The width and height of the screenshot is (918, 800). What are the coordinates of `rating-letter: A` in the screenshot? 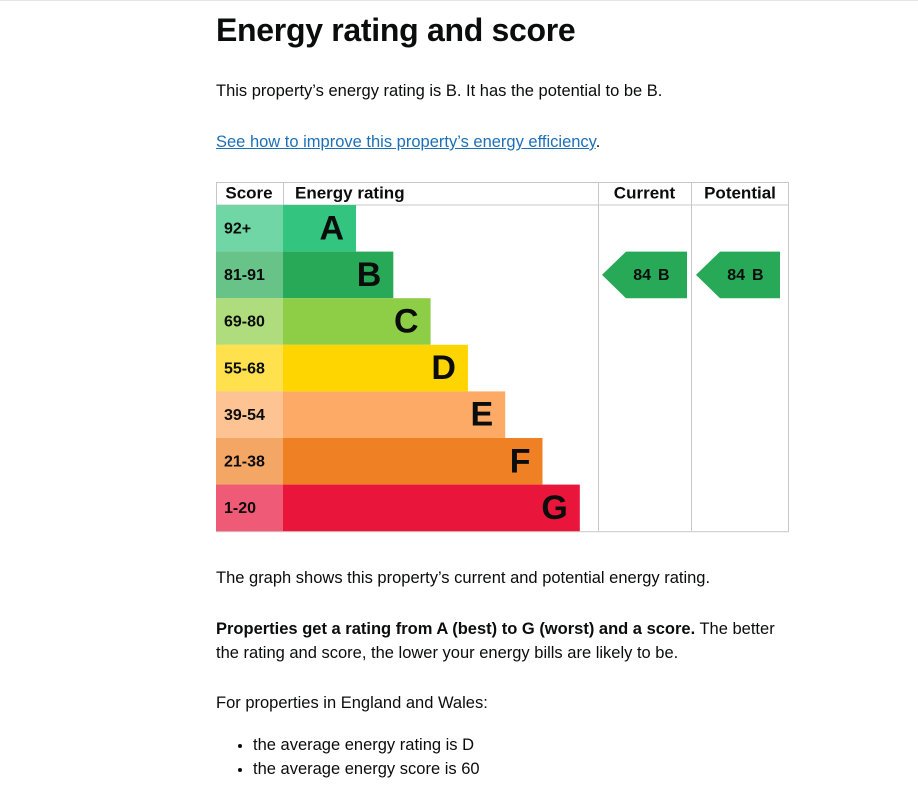 It's located at (331, 228).